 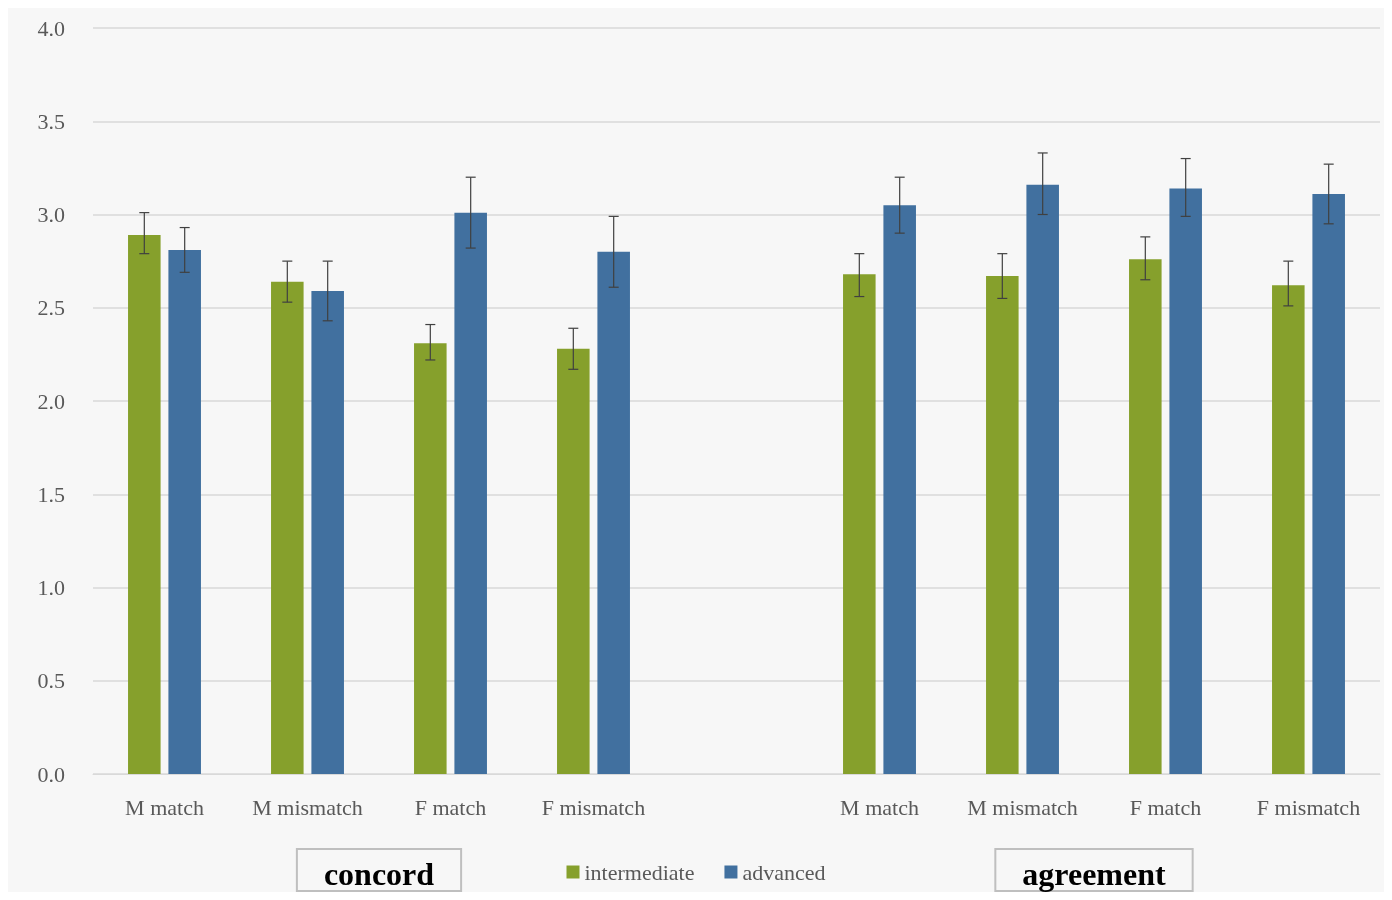 I want to click on y-tick-label: 1.5, so click(x=51, y=494).